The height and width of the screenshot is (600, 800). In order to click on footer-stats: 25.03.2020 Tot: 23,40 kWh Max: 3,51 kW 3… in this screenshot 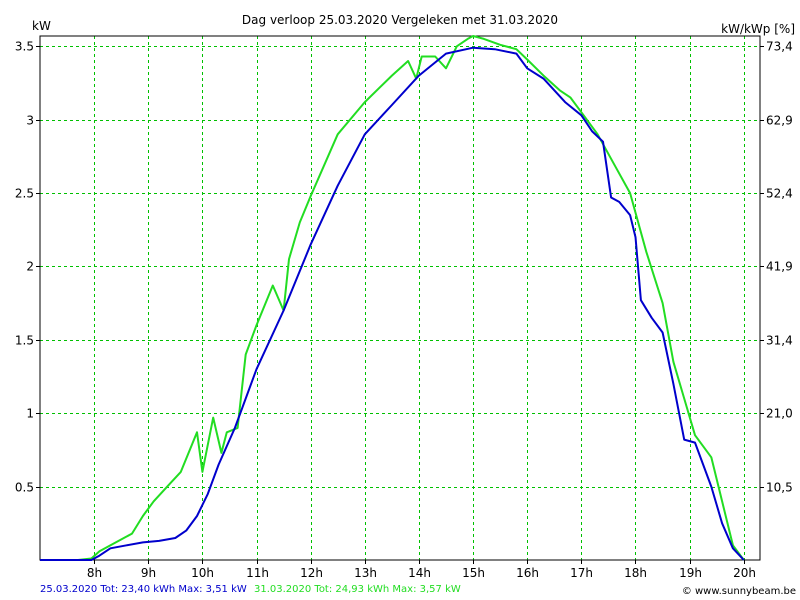, I will do `click(250, 589)`.